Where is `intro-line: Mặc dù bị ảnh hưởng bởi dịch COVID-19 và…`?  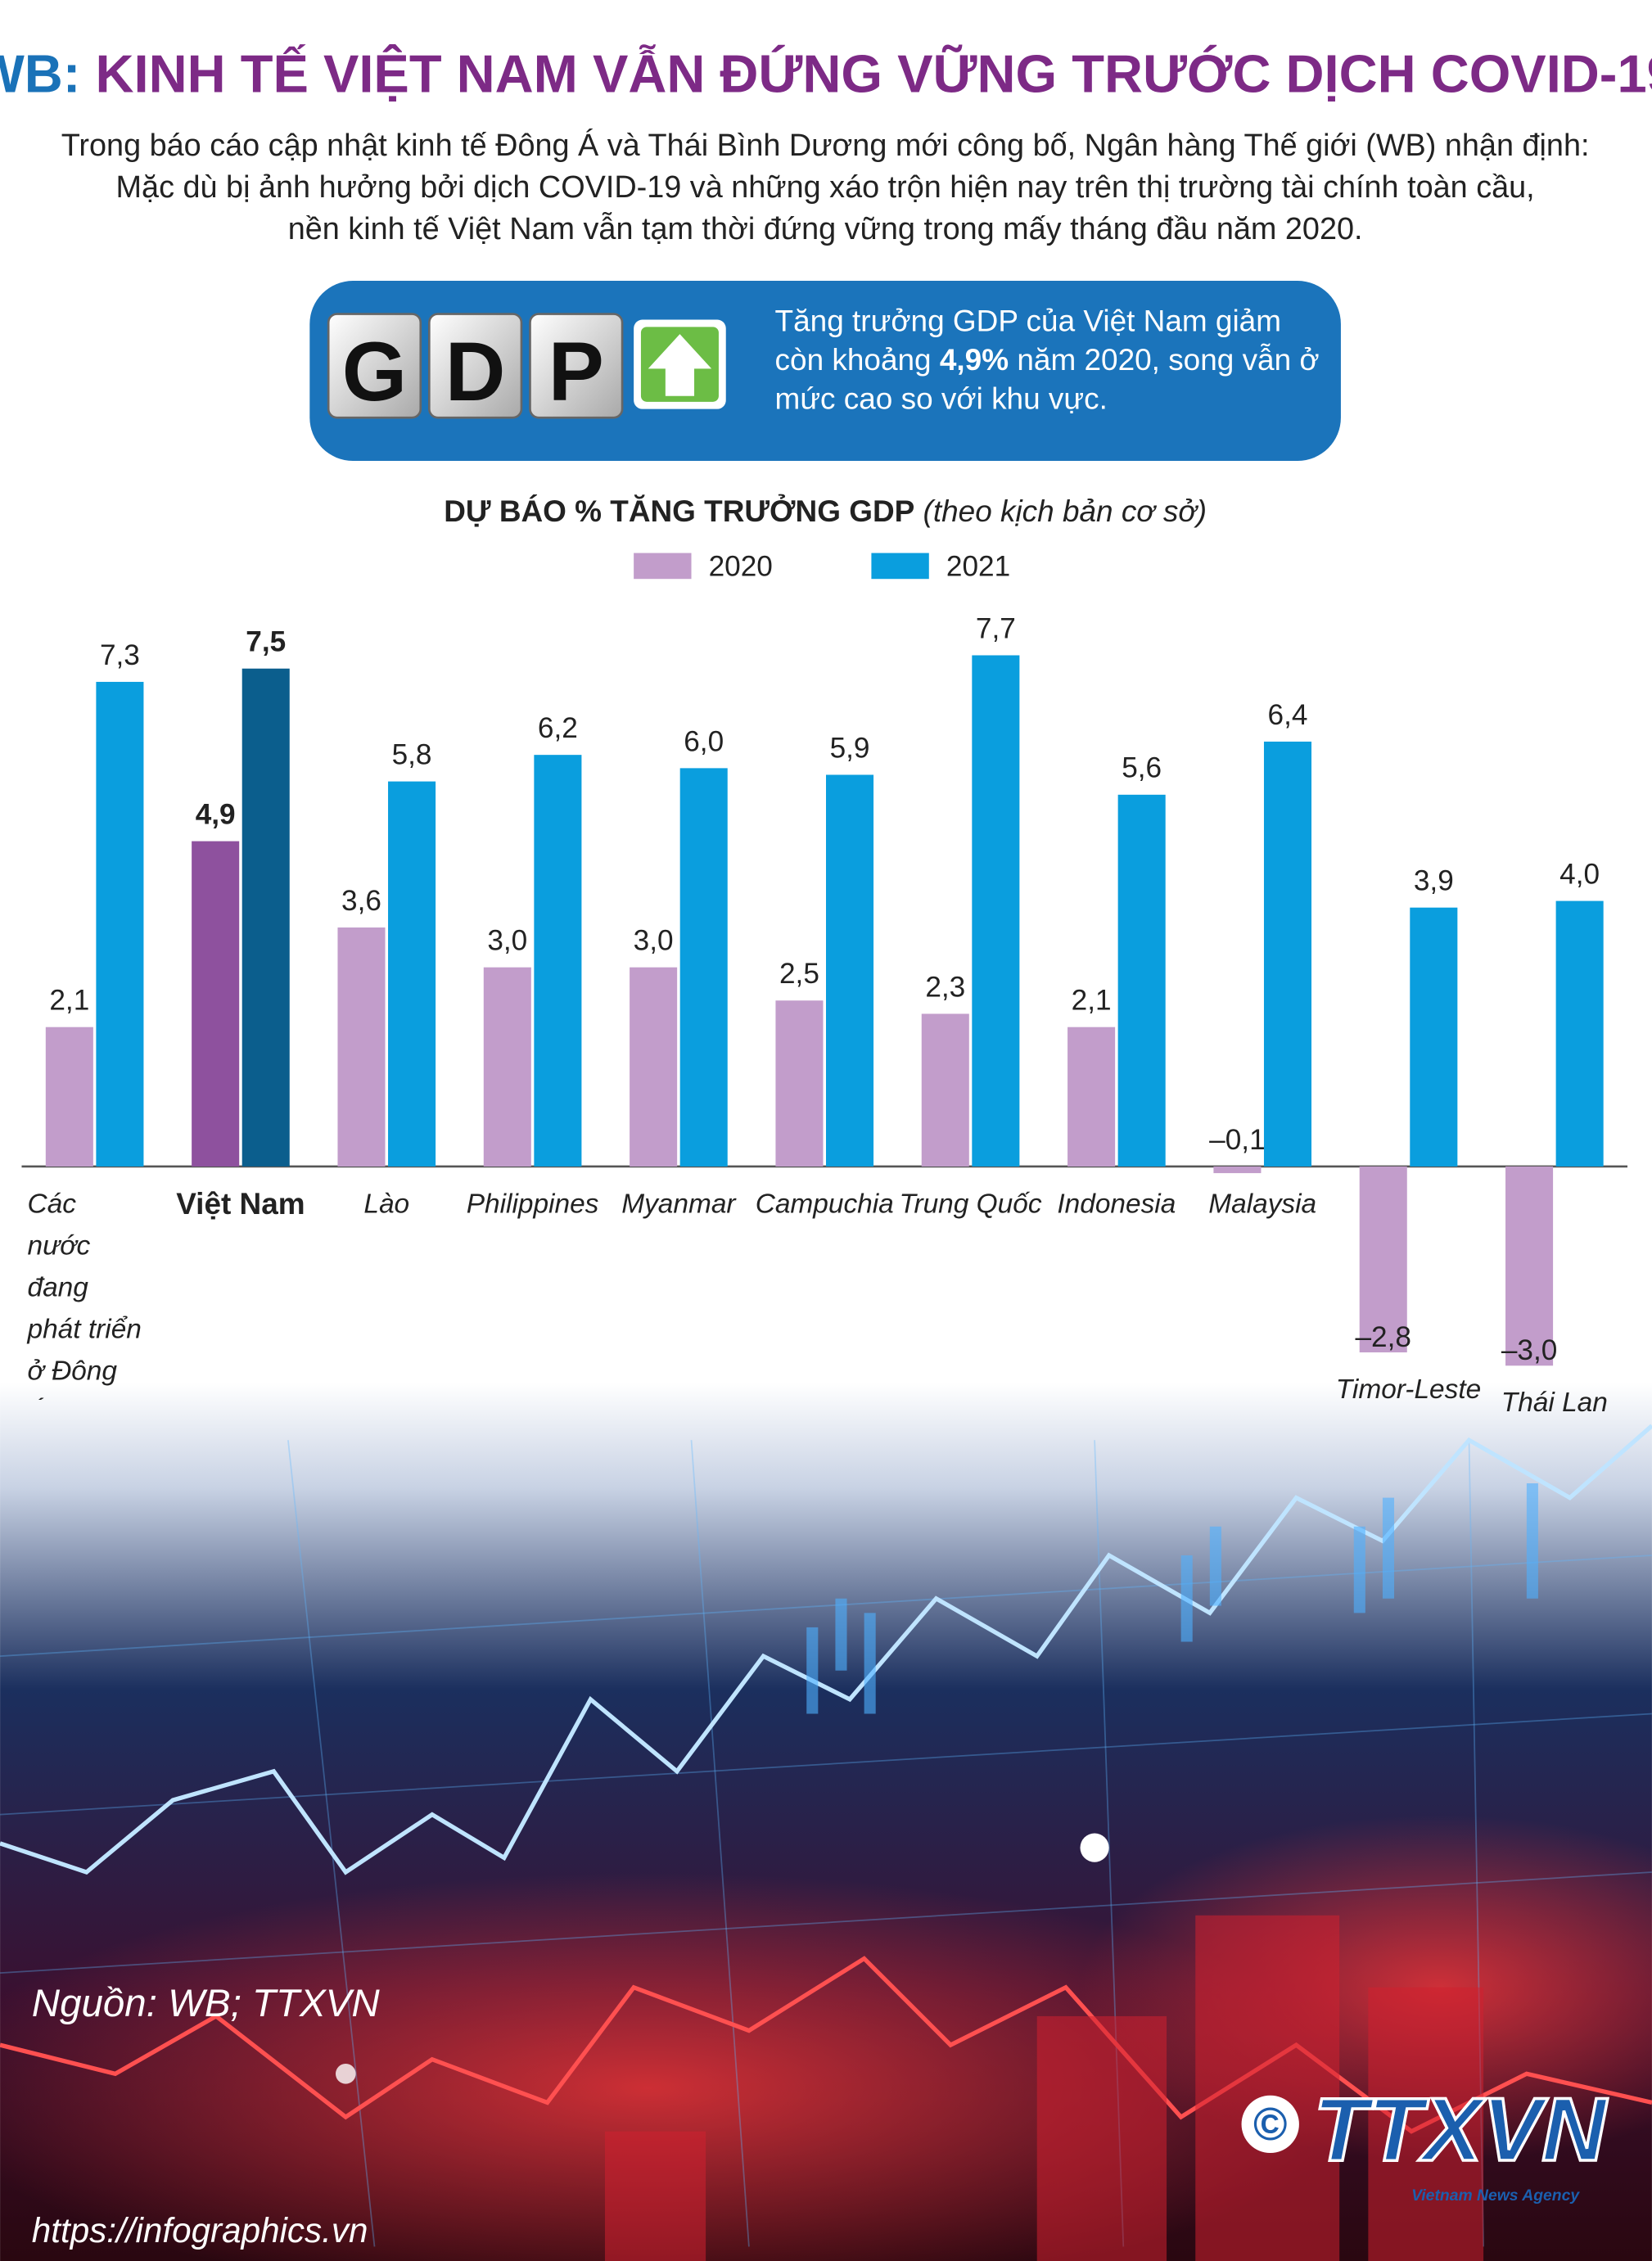 intro-line: Mặc dù bị ảnh hưởng bởi dịch COVID-19 và… is located at coordinates (825, 187).